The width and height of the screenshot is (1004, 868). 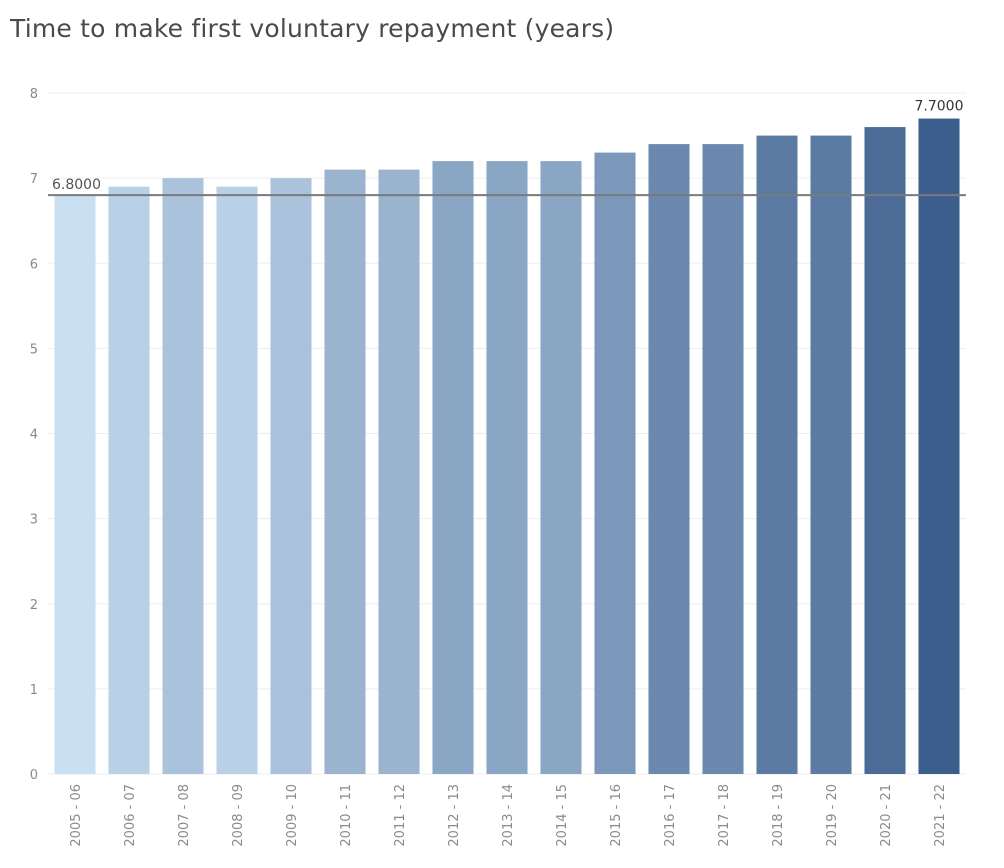 I want to click on x-tick-label: 2021 - 22, so click(x=940, y=815).